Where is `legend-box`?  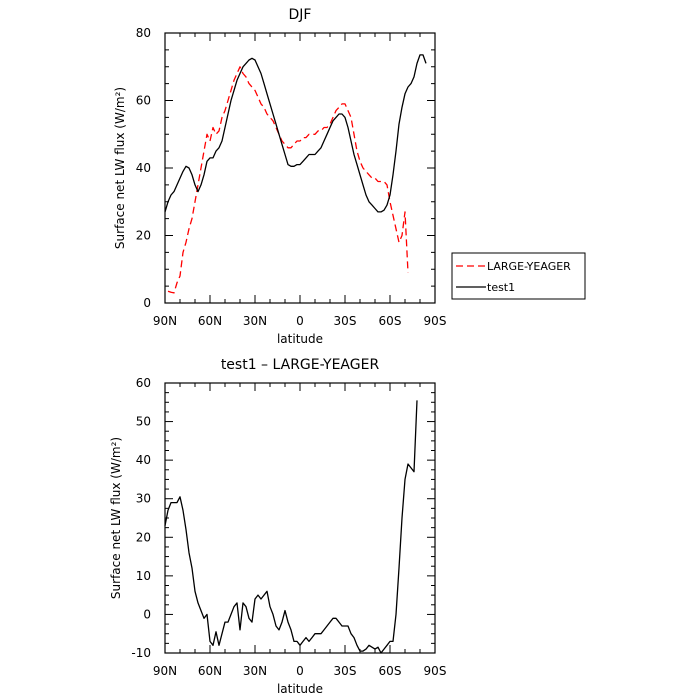
legend-box is located at coordinates (518, 276).